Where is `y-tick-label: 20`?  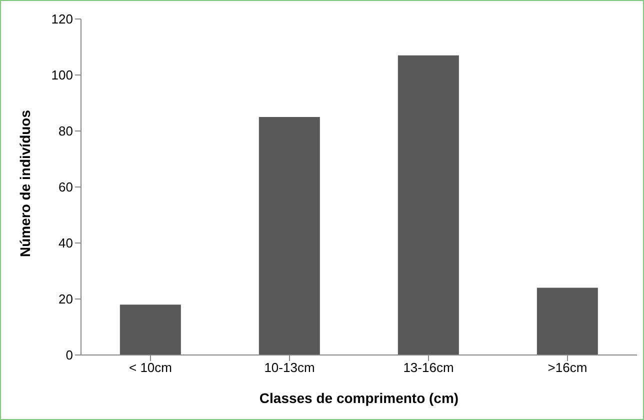 y-tick-label: 20 is located at coordinates (65, 299).